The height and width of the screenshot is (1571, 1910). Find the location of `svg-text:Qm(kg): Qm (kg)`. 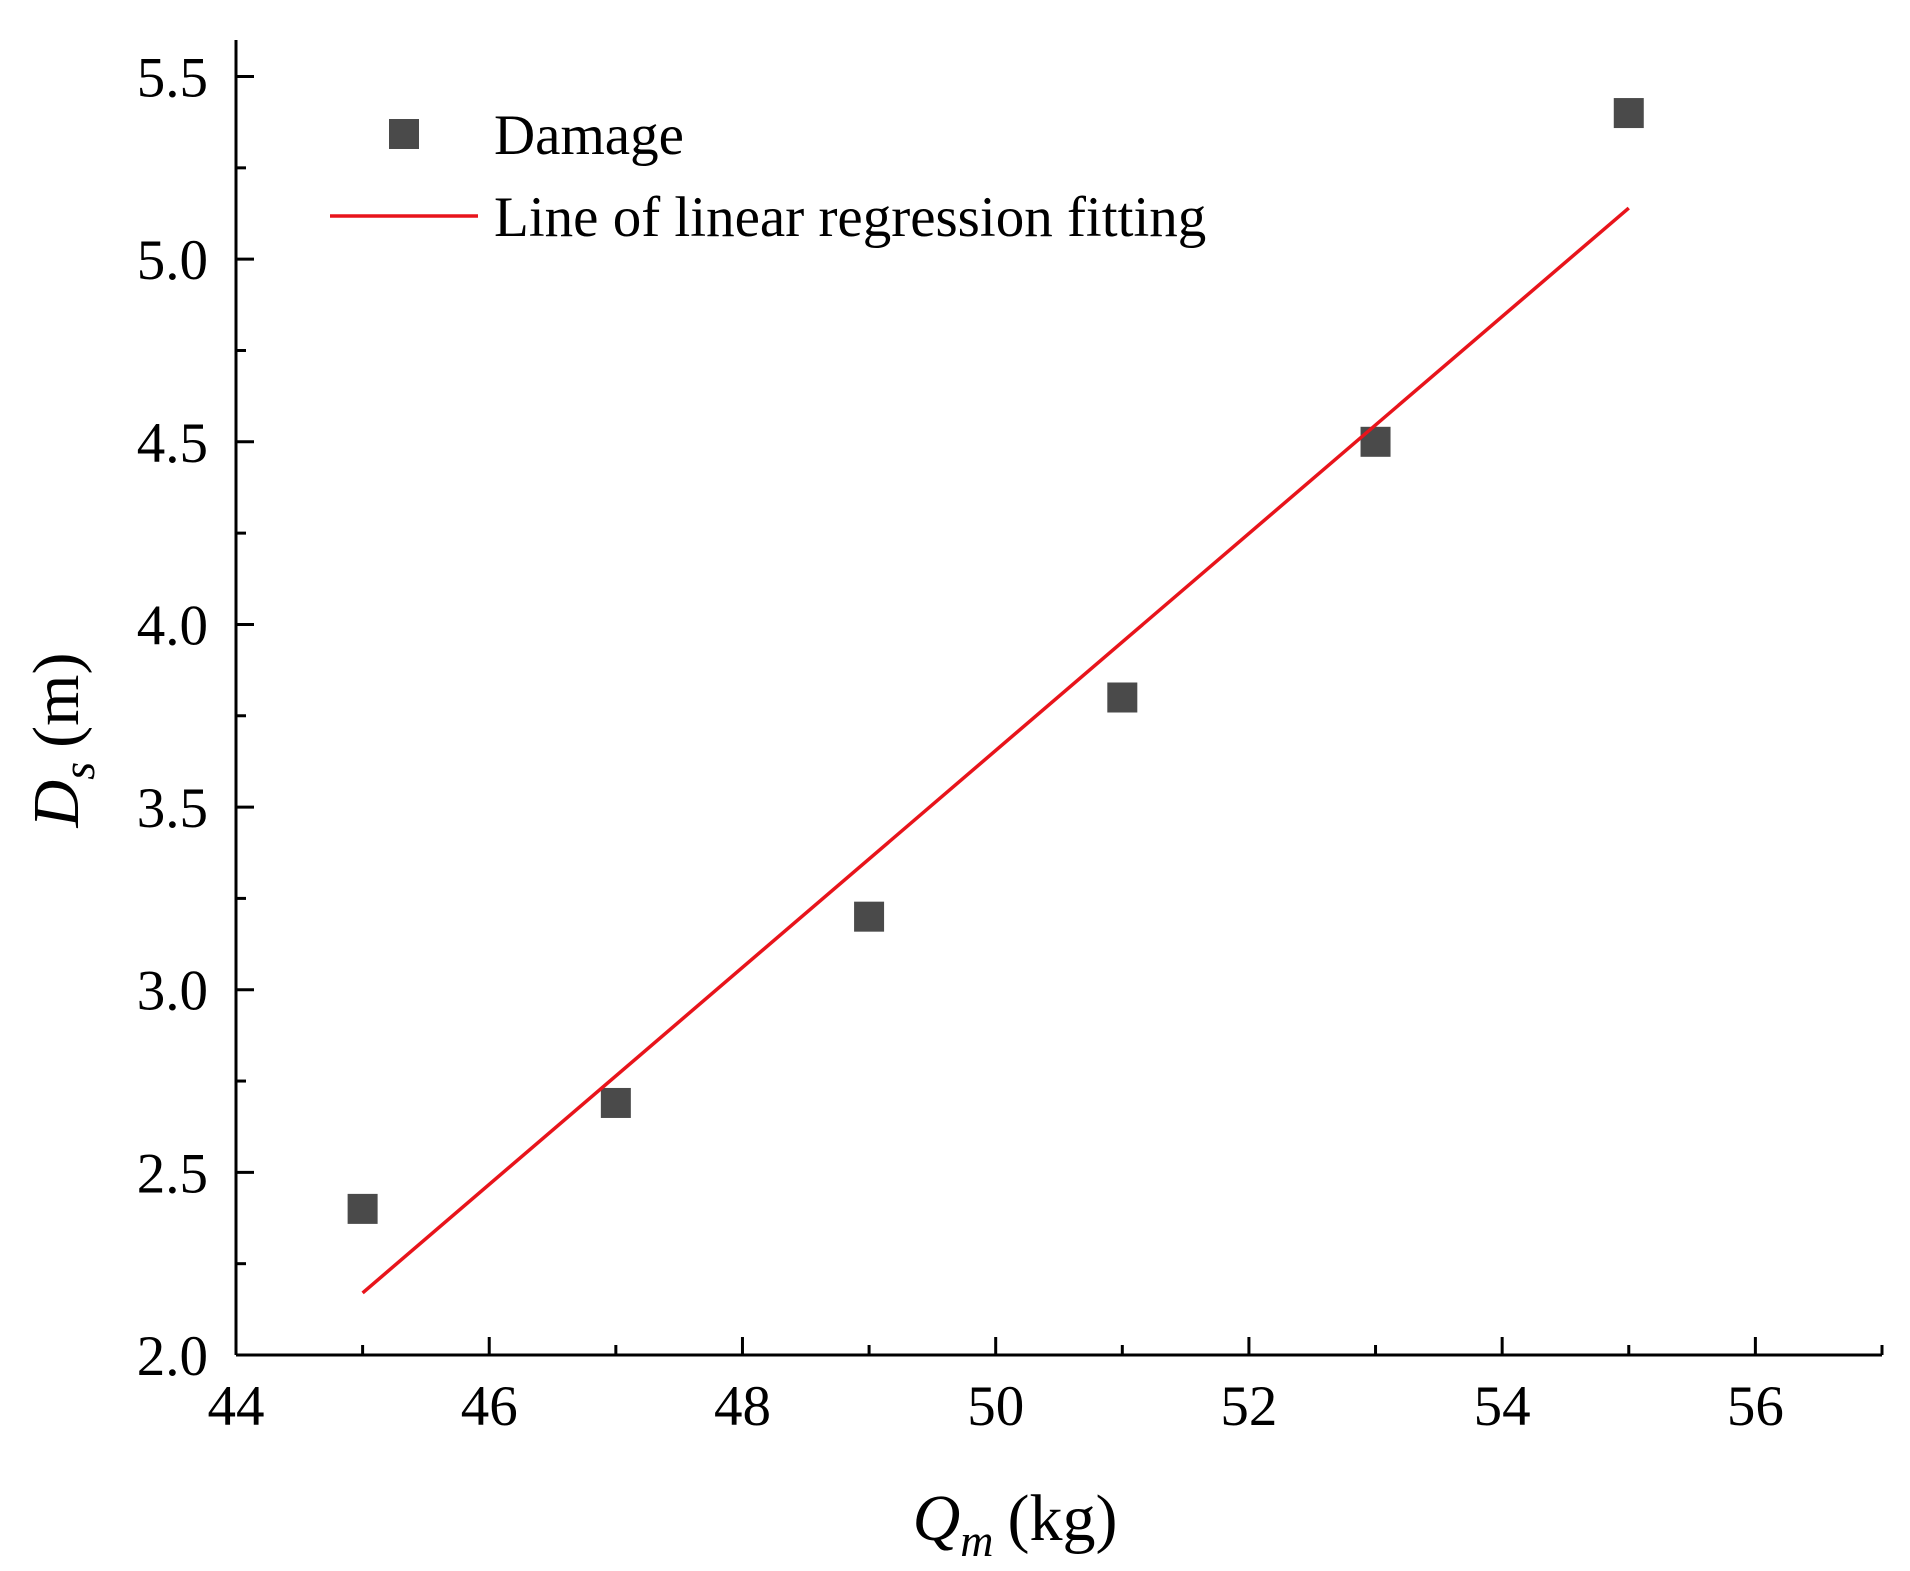

svg-text:Qm(kg): Qm (kg) is located at coordinates (1015, 1524).